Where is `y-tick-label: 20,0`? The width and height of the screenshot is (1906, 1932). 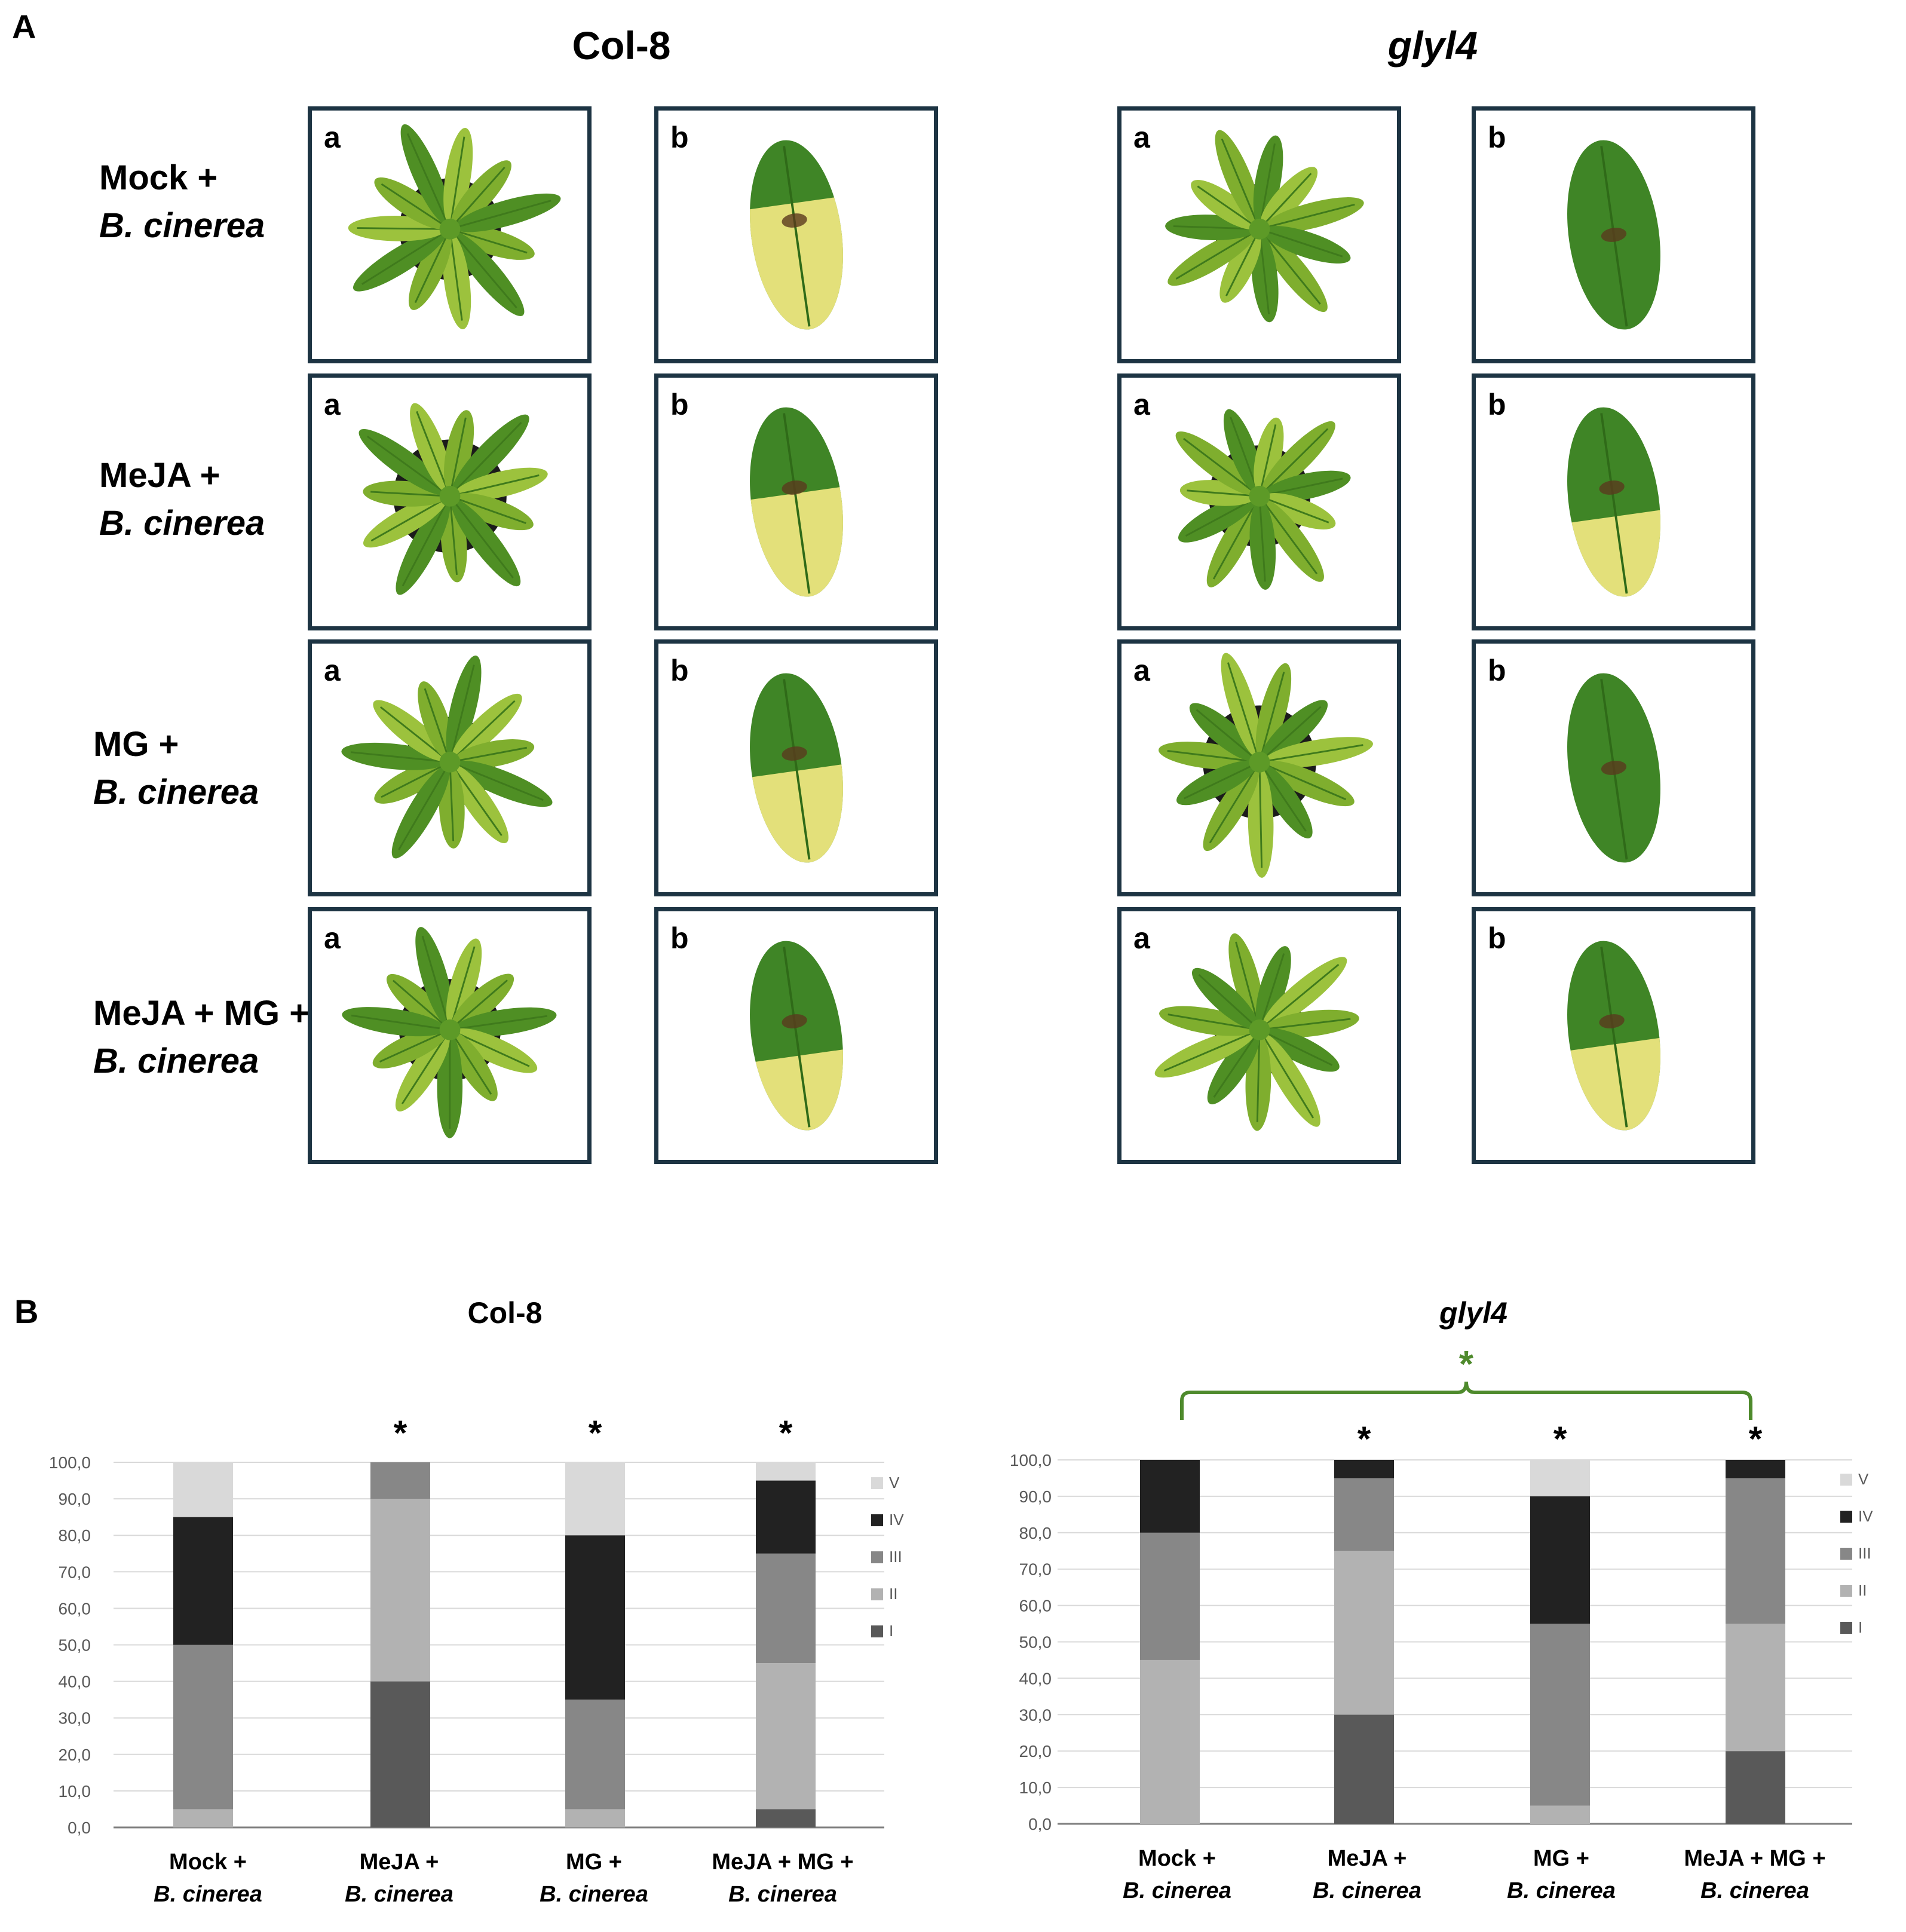
y-tick-label: 20,0 is located at coordinates (75, 1755).